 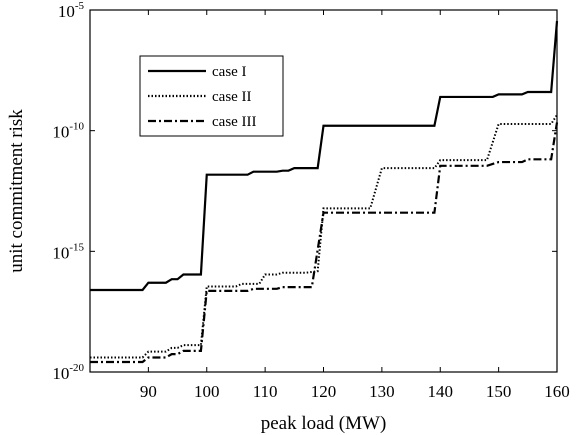 I want to click on legend-box, so click(x=211, y=96).